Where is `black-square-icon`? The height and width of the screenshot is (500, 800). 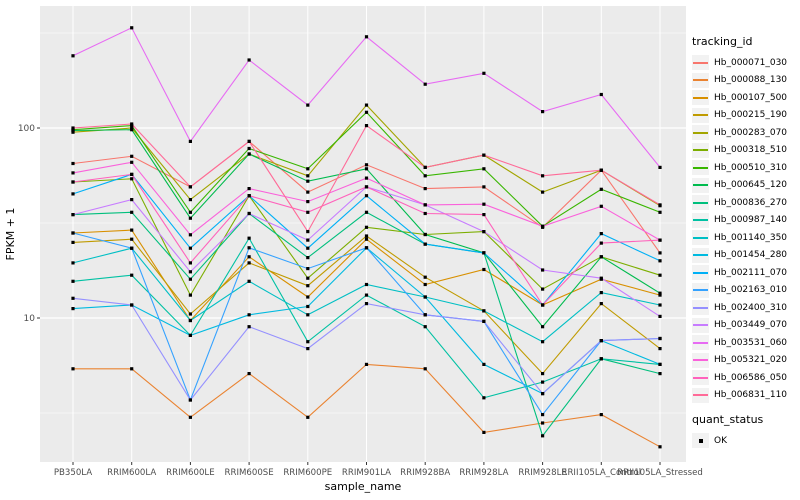 black-square-icon is located at coordinates (700, 440).